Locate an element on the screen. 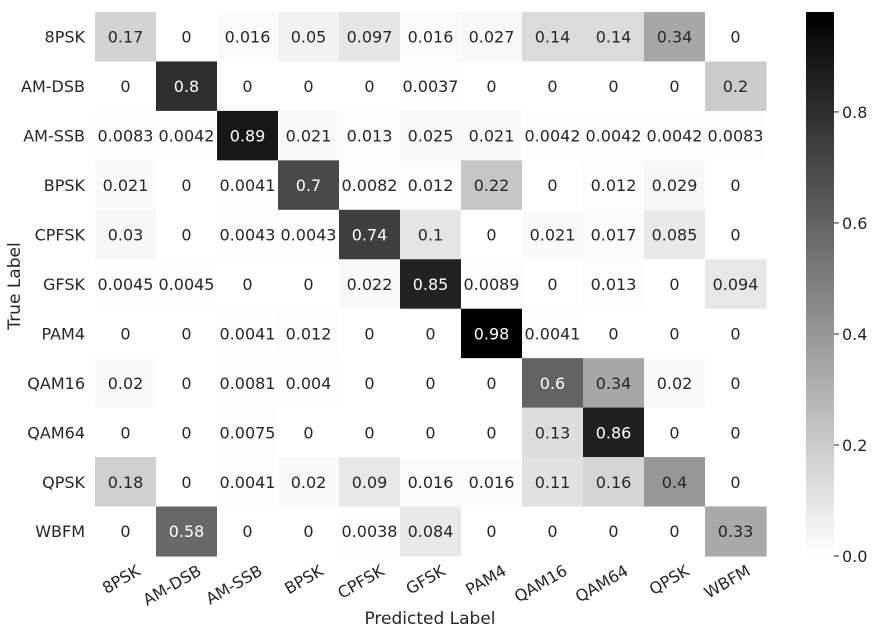 The image size is (872, 638). cell-value-label: 0.4 is located at coordinates (674, 482).